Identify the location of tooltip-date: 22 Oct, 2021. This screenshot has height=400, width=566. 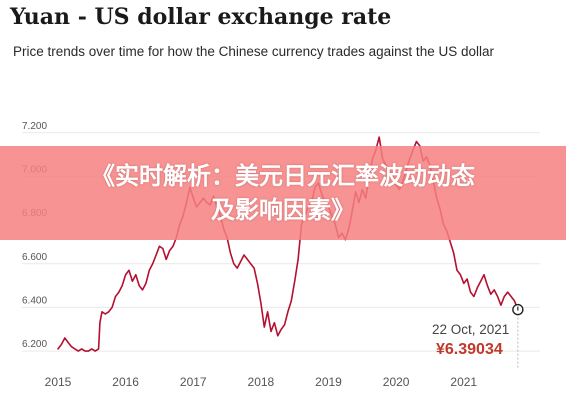
(471, 329).